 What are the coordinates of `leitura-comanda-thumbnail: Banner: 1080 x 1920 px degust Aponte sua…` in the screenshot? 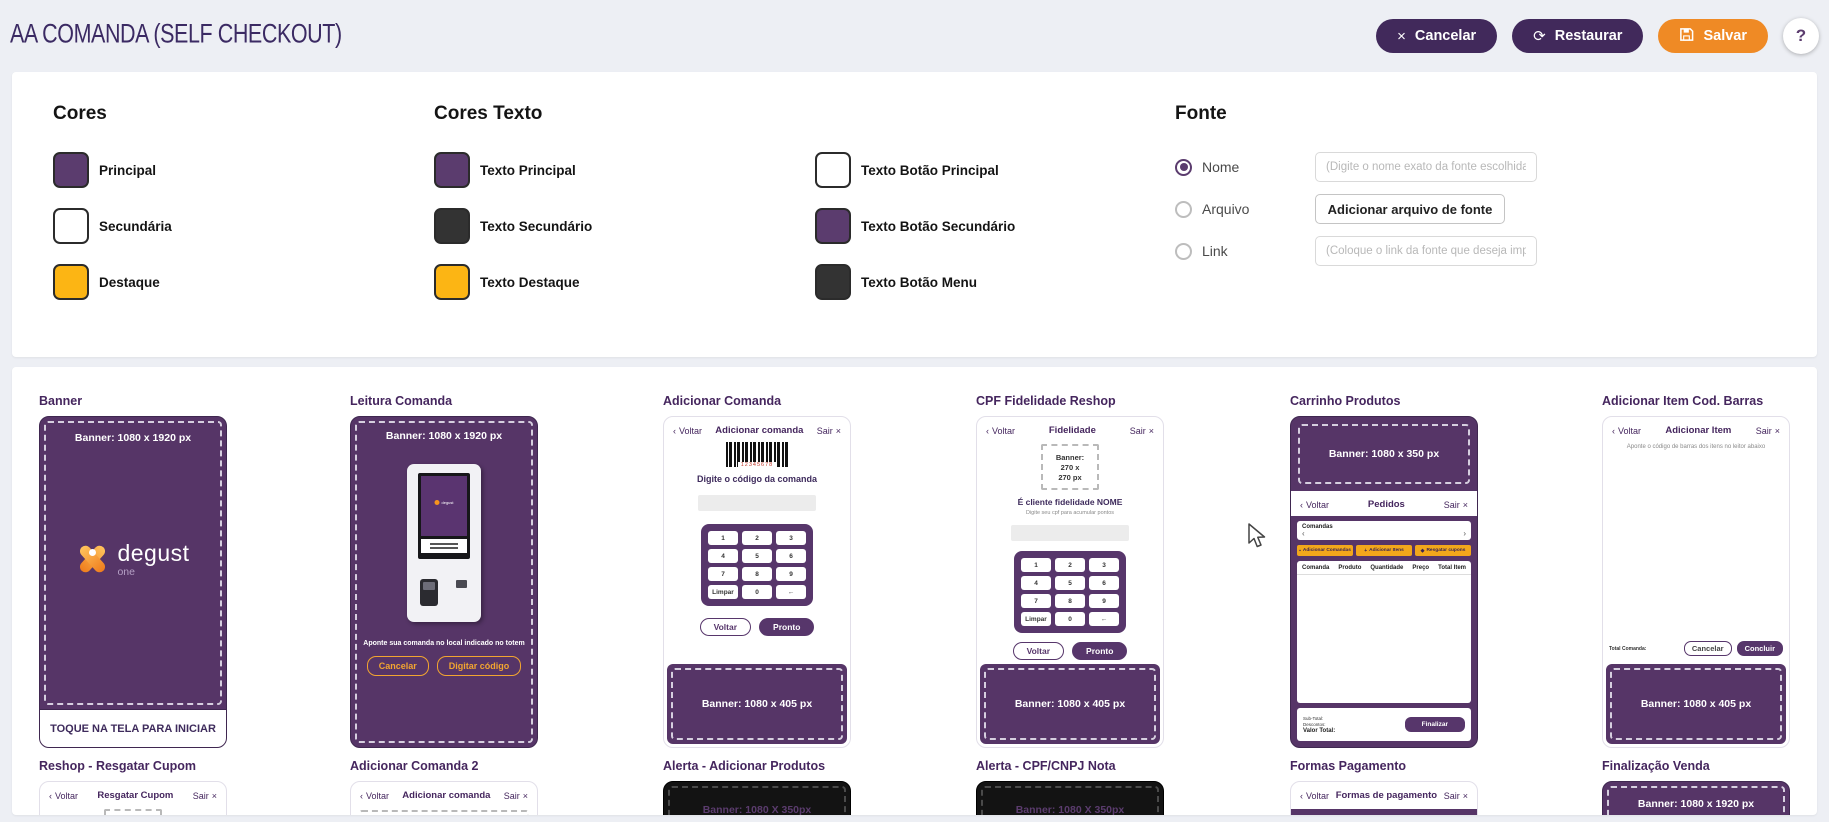 It's located at (444, 582).